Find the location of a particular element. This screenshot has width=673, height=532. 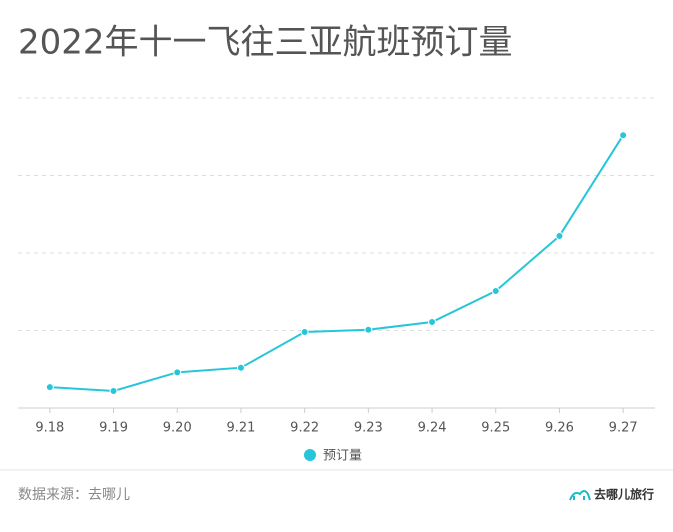

x-tick-label: 9.18 is located at coordinates (49, 428).